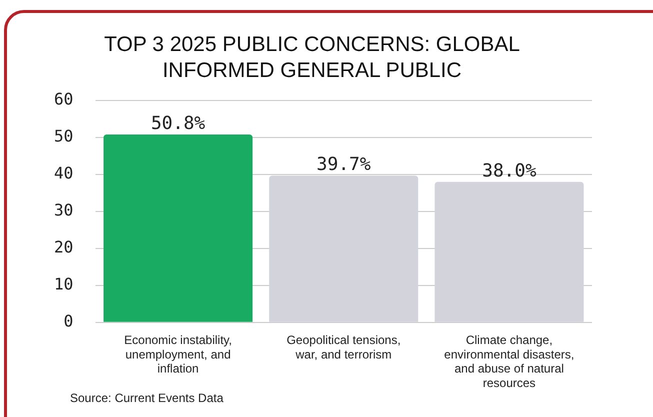  I want to click on chart-title: TOP 3 2025 PUBLIC CONCERNS: GLOBAL INFORMED GENERAL PUBLIC, so click(312, 57).